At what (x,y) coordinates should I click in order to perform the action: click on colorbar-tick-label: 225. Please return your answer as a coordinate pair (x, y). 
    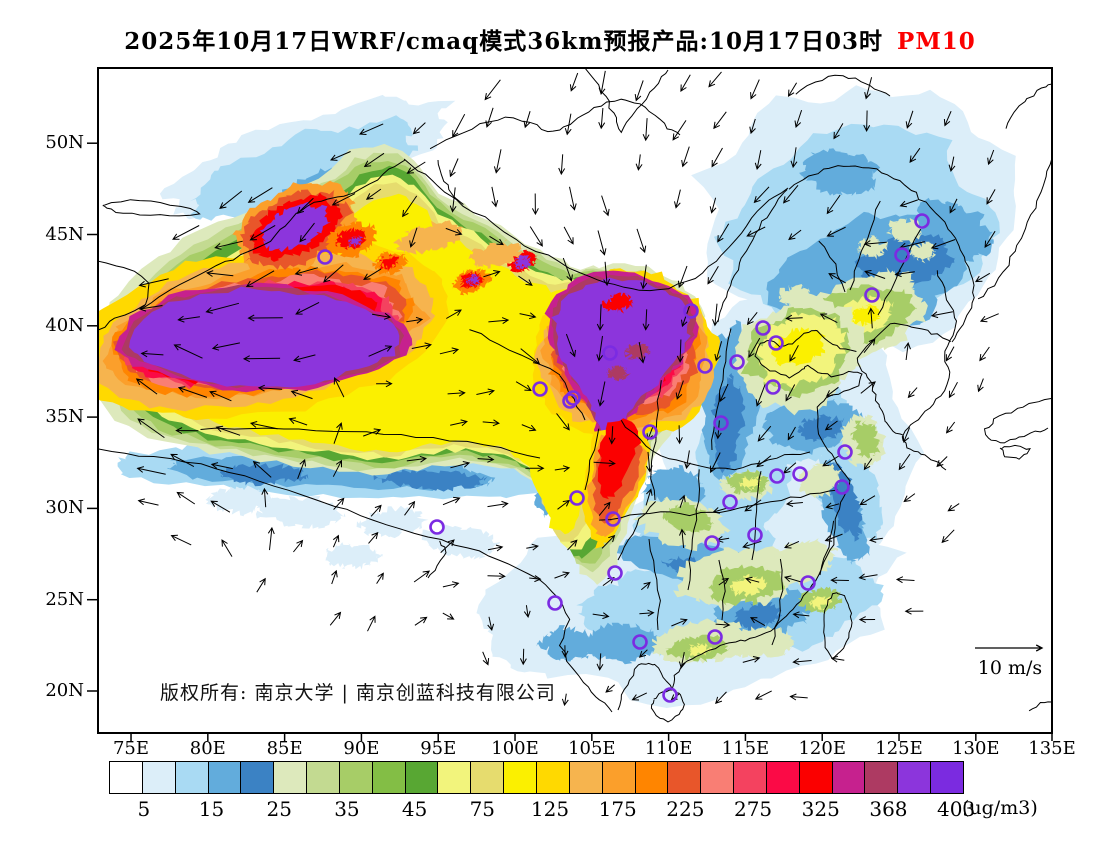
    Looking at the image, I should click on (685, 809).